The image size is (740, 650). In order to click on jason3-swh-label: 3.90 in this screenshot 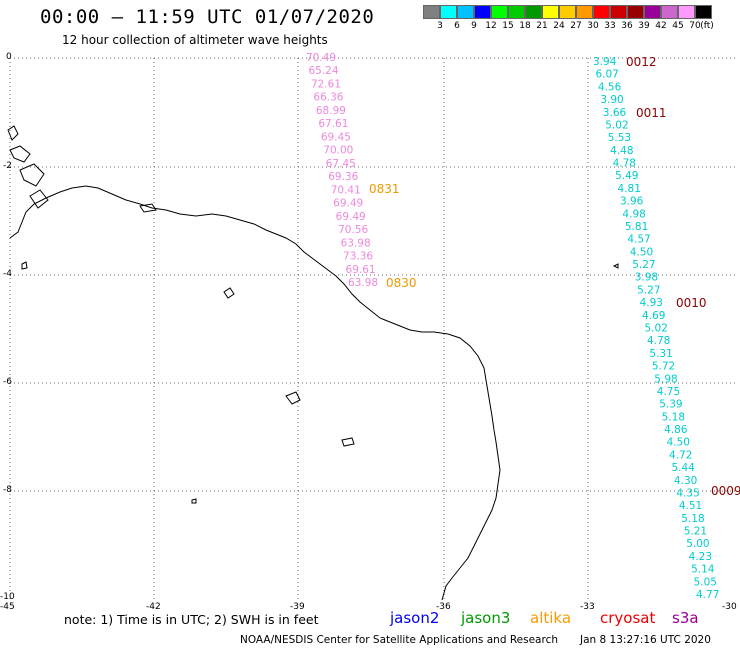, I will do `click(611, 100)`.